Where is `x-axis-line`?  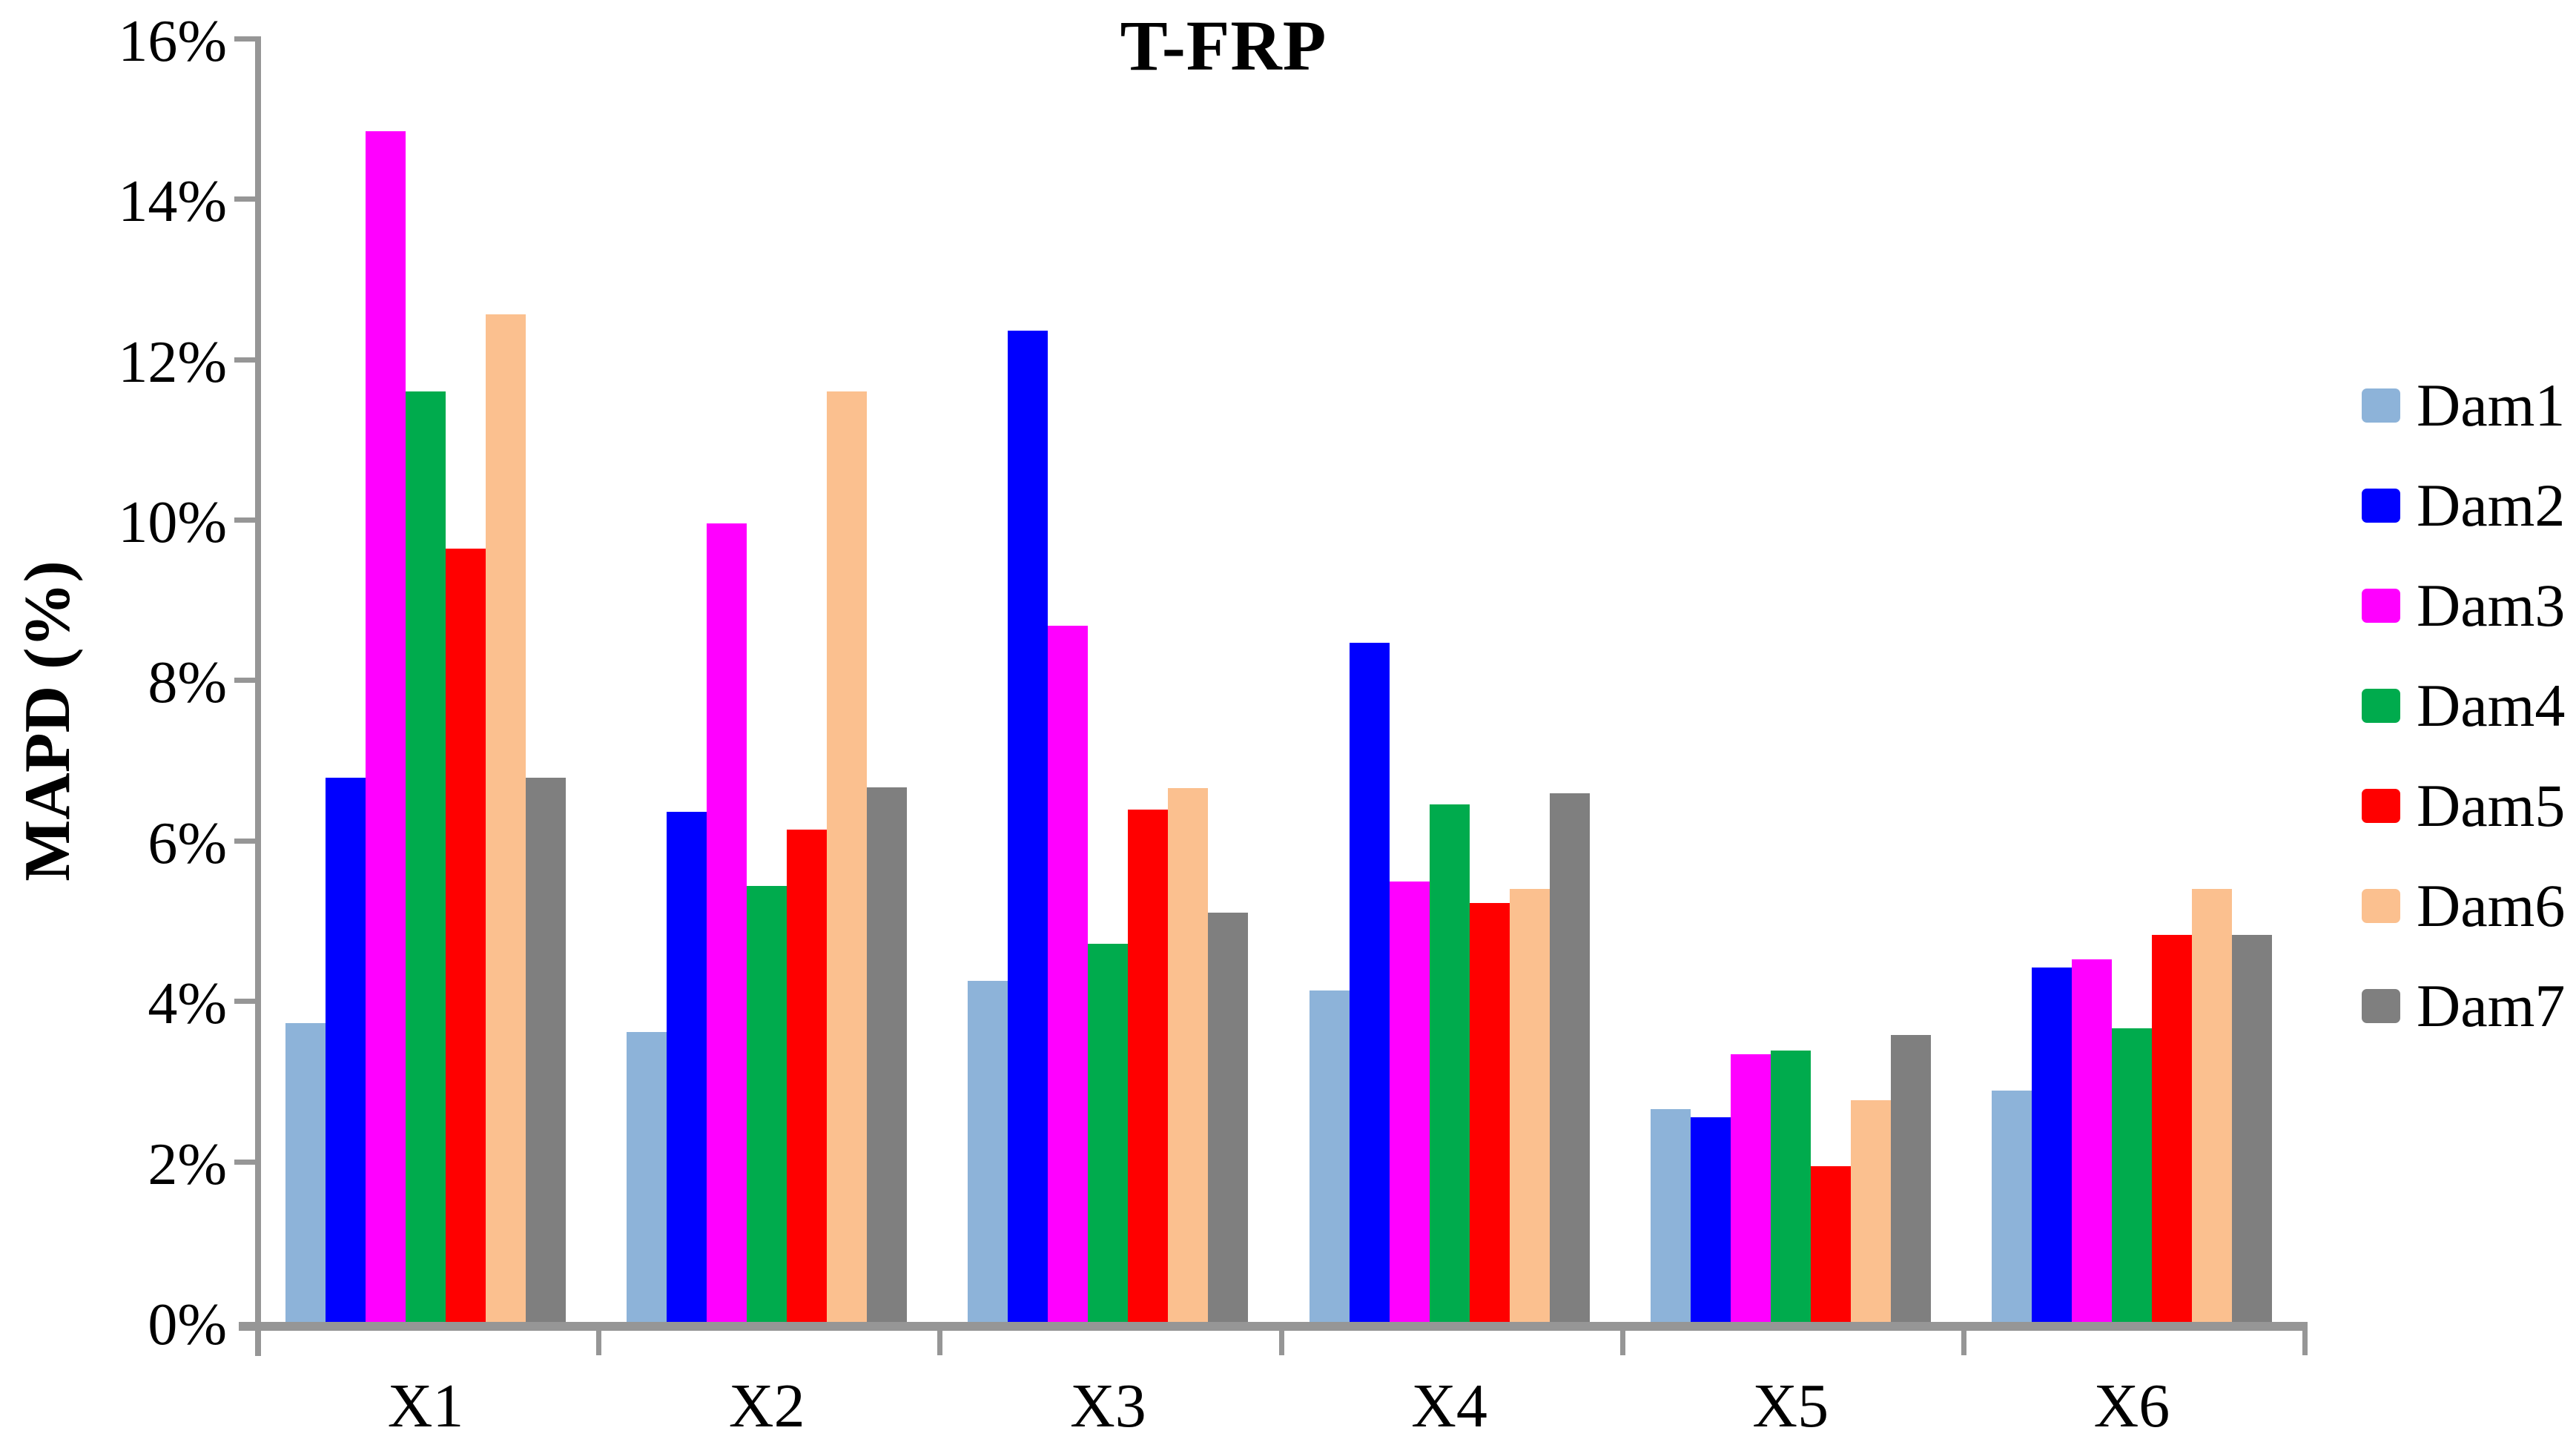 x-axis-line is located at coordinates (1270, 1327).